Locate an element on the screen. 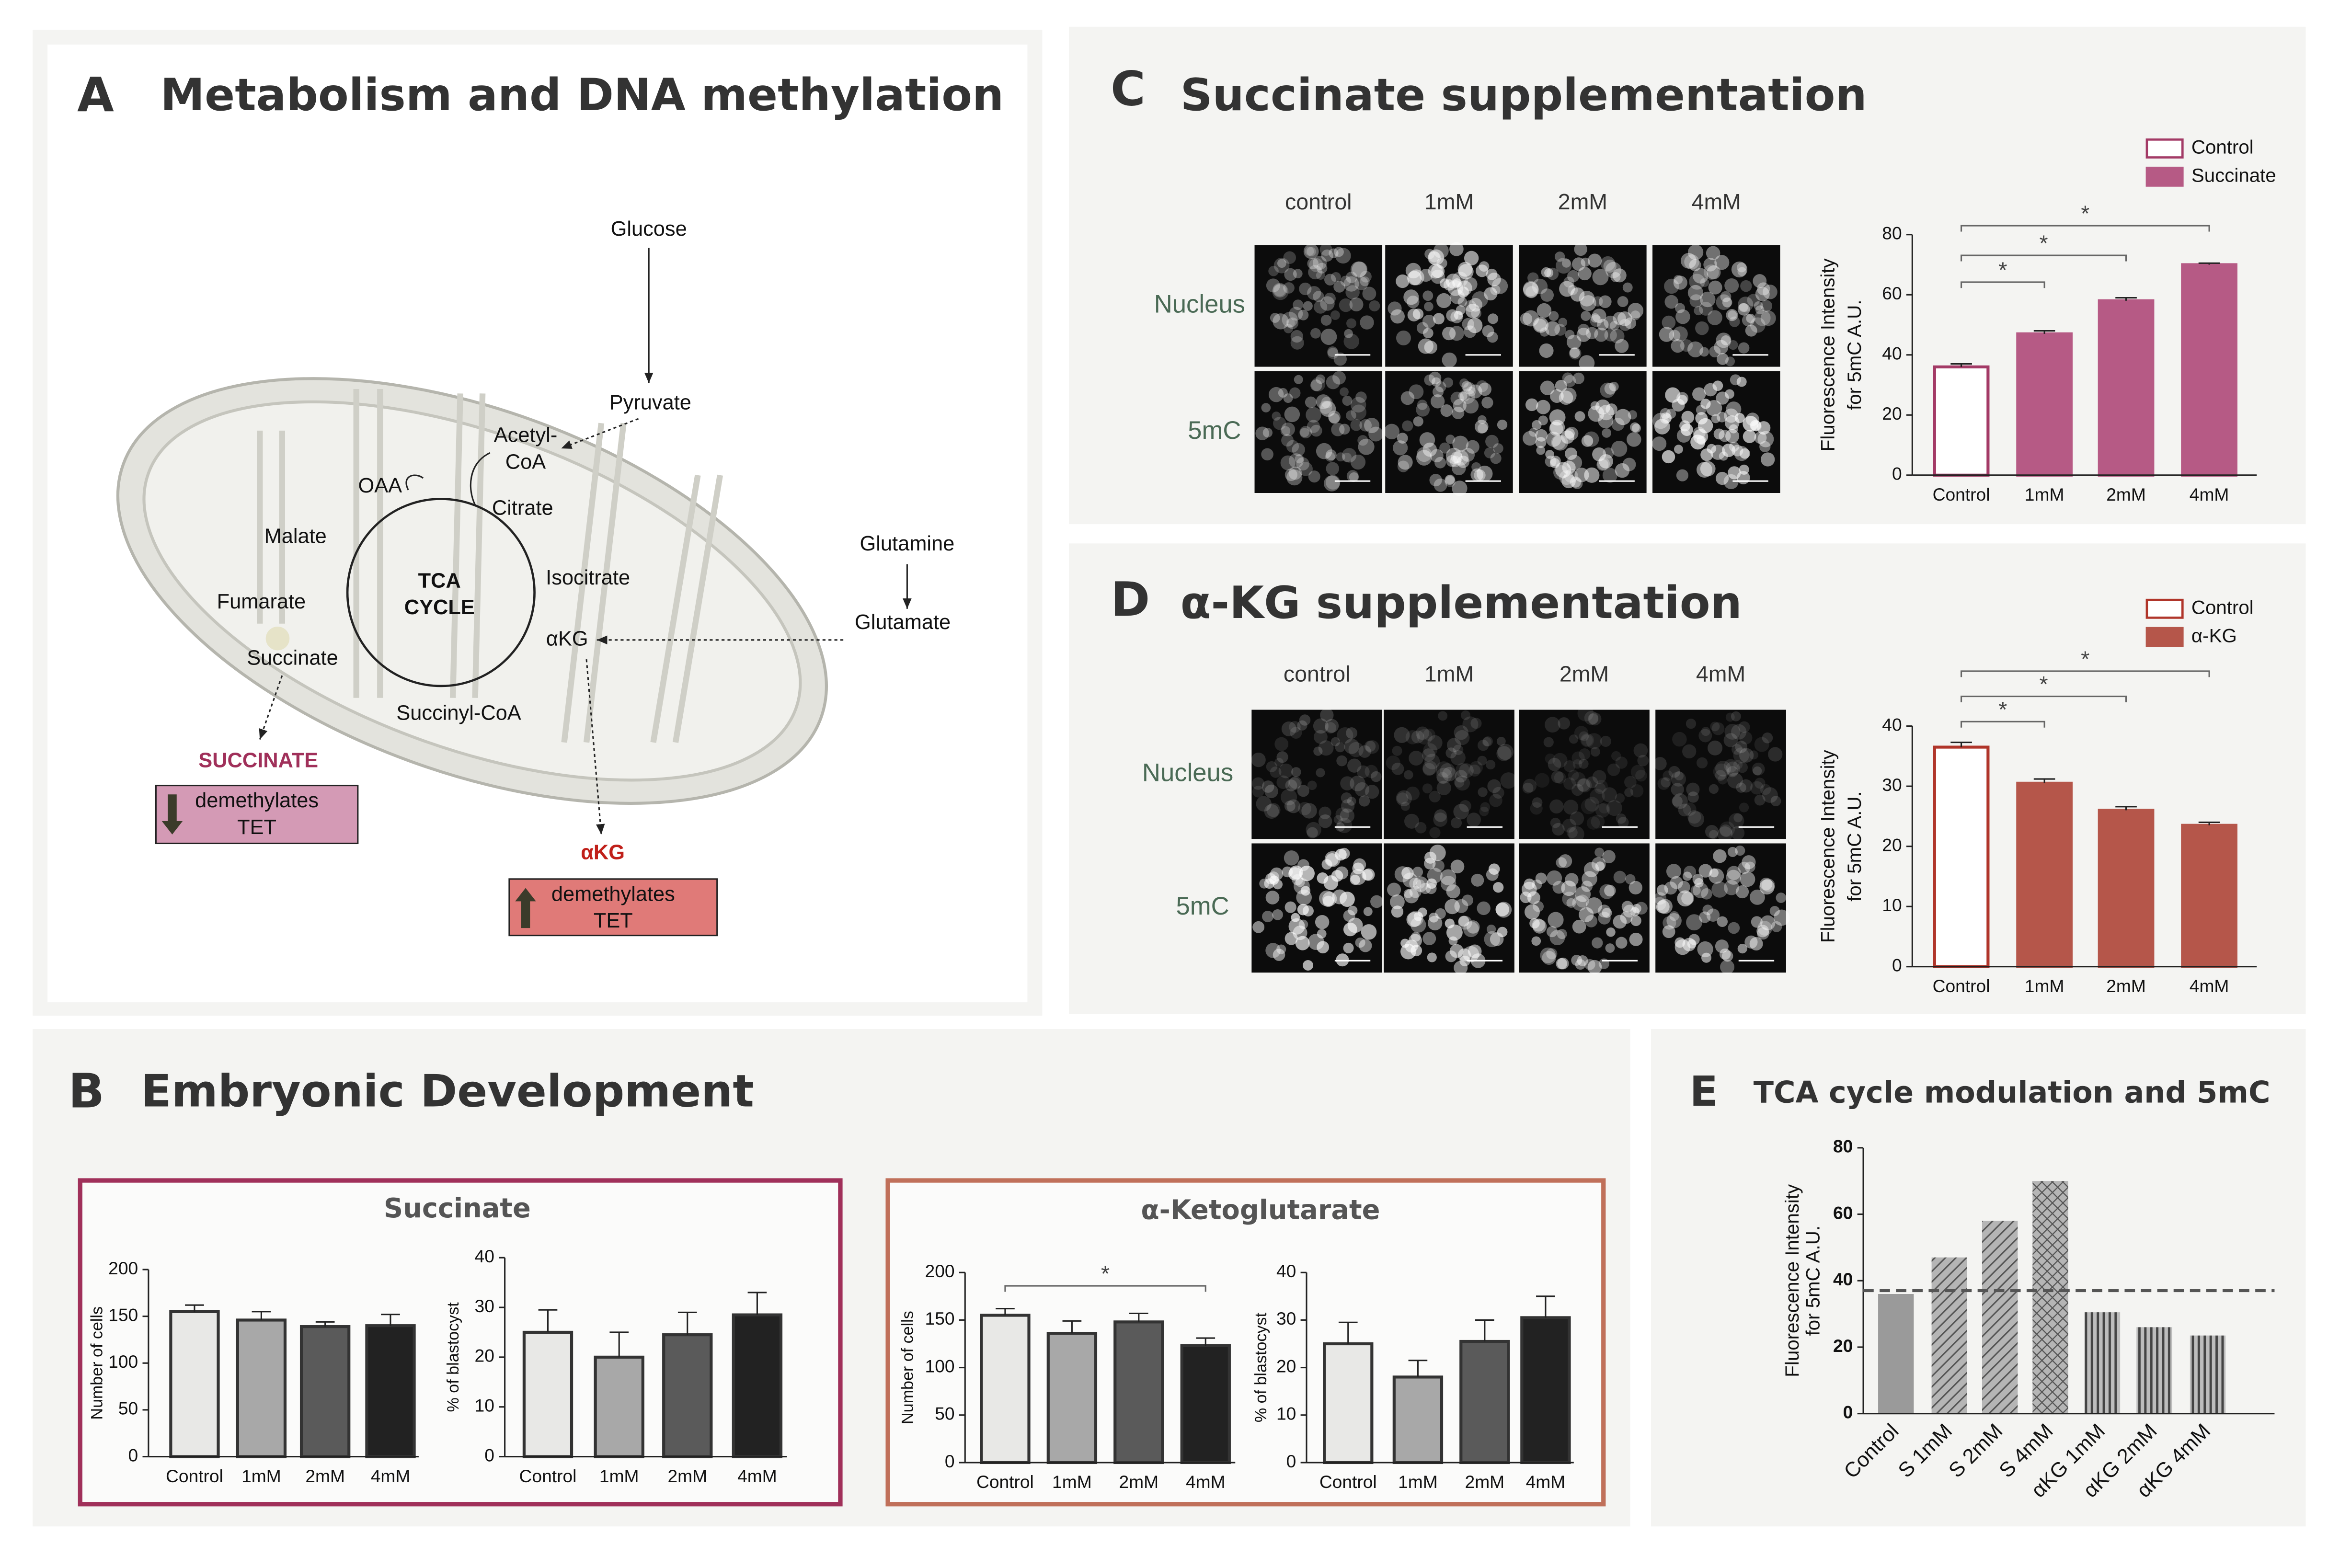 Image resolution: width=2328 pixels, height=1568 pixels. column-label: 4mM is located at coordinates (1716, 201).